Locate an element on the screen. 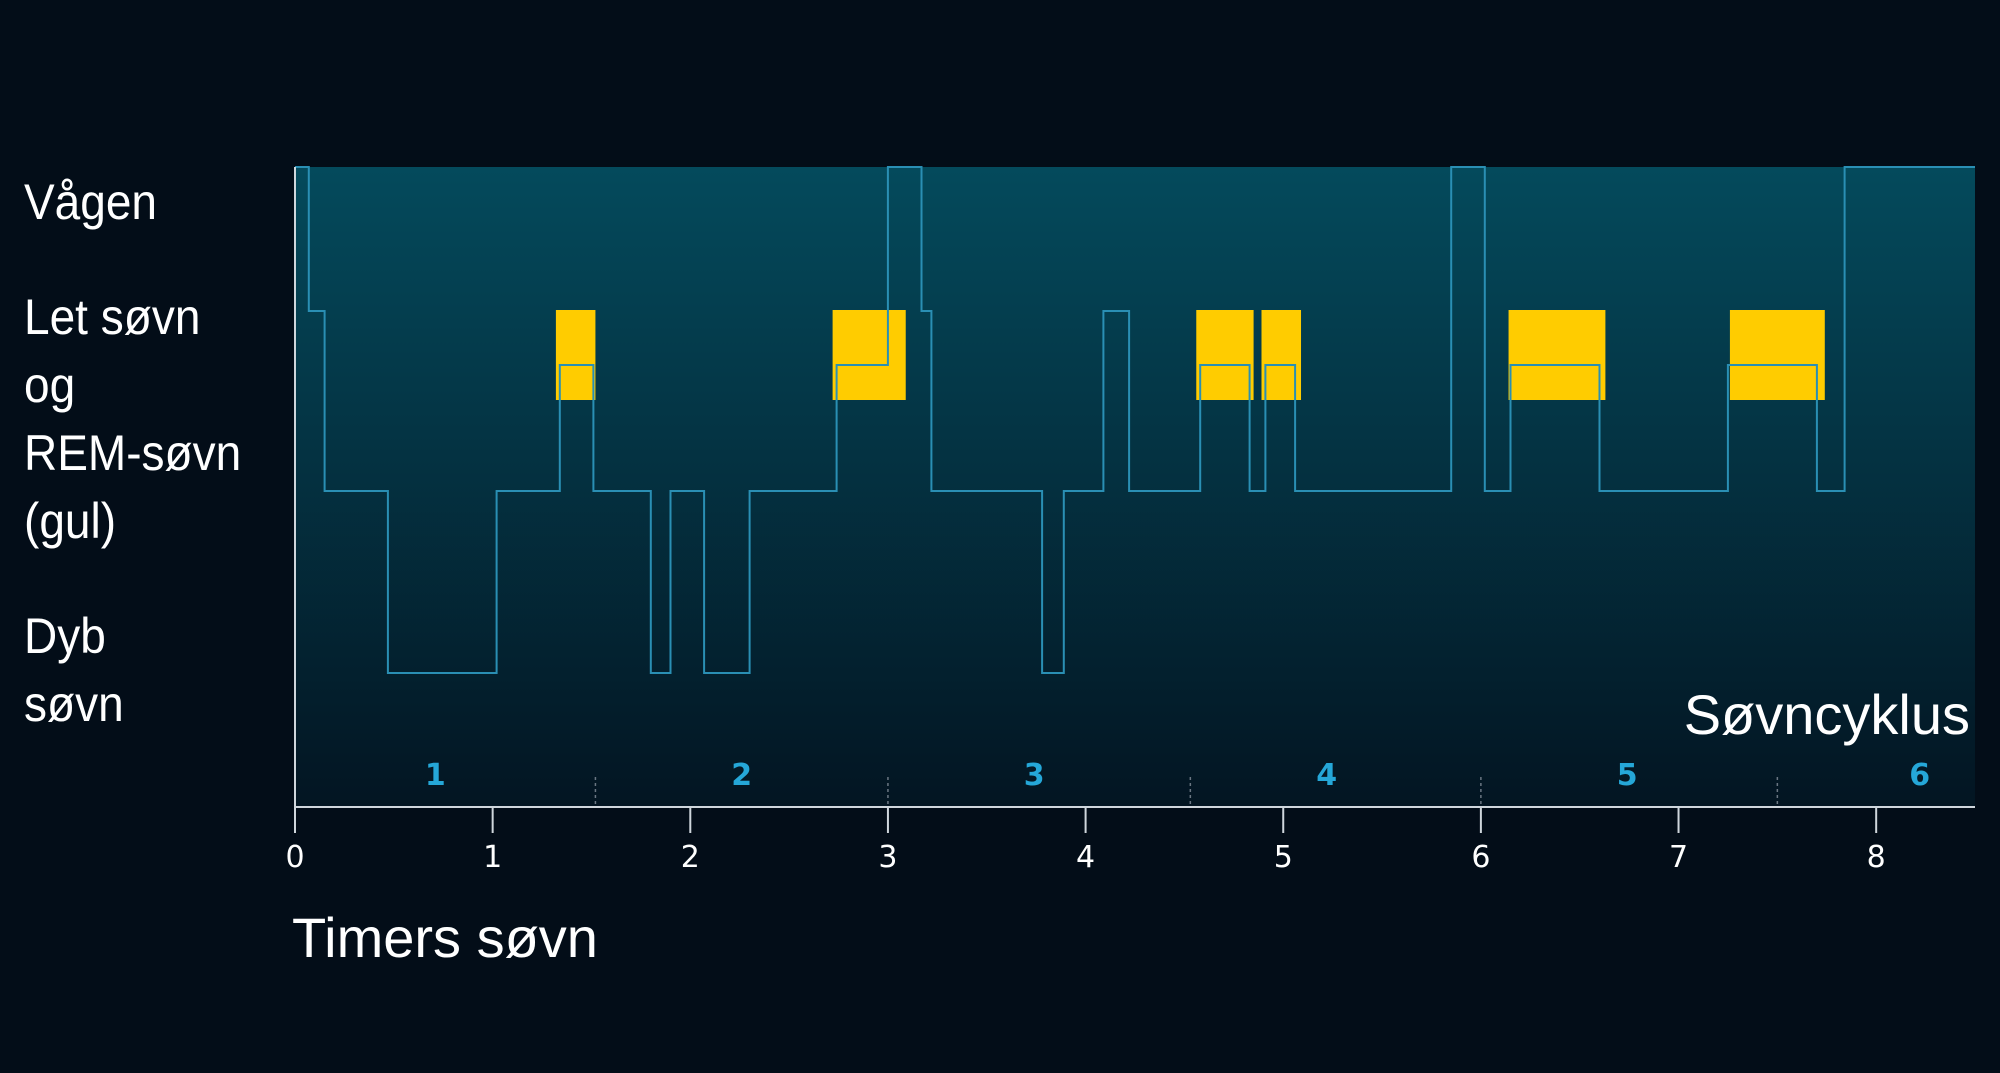 This screenshot has width=2000, height=1073. y-label-awake: Vågen is located at coordinates (90, 202).